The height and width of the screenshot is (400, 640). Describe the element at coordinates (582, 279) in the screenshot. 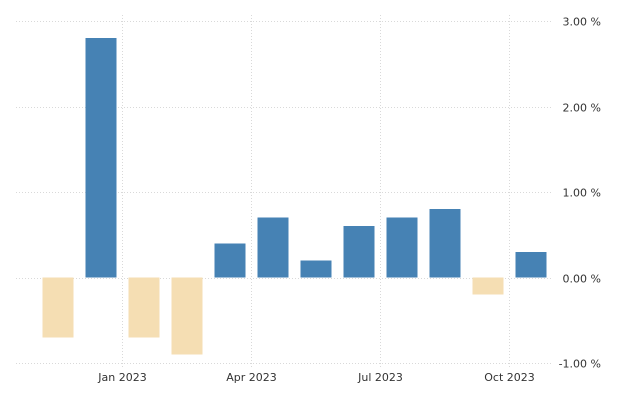

I see `y-tick-label: 0.00 %` at that location.